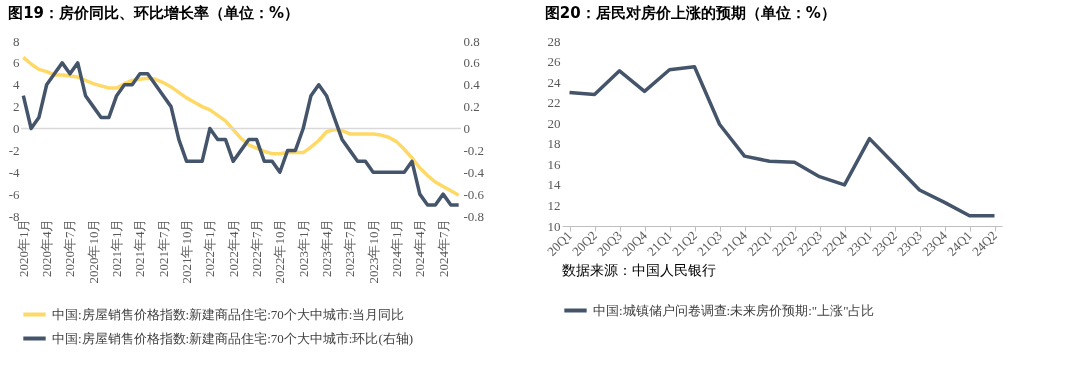 This screenshot has height=392, width=1080. Describe the element at coordinates (466, 128) in the screenshot. I see `y2-tick-label: 0` at that location.